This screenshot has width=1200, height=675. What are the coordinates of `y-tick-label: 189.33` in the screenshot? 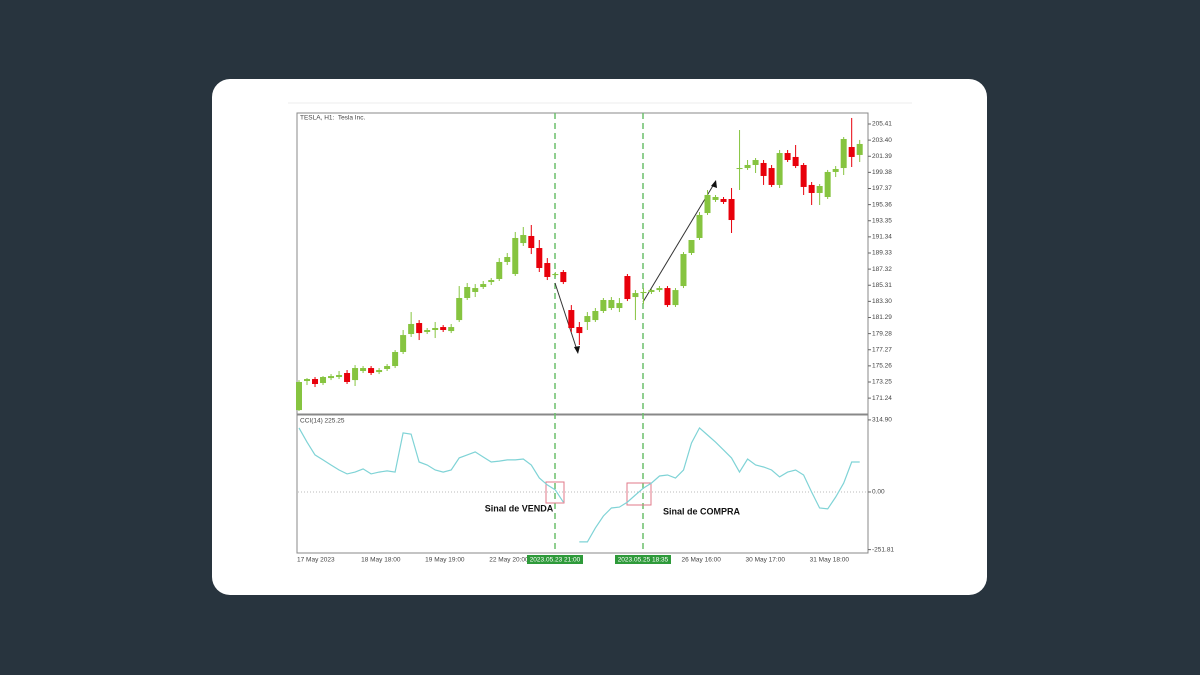 It's located at (882, 253).